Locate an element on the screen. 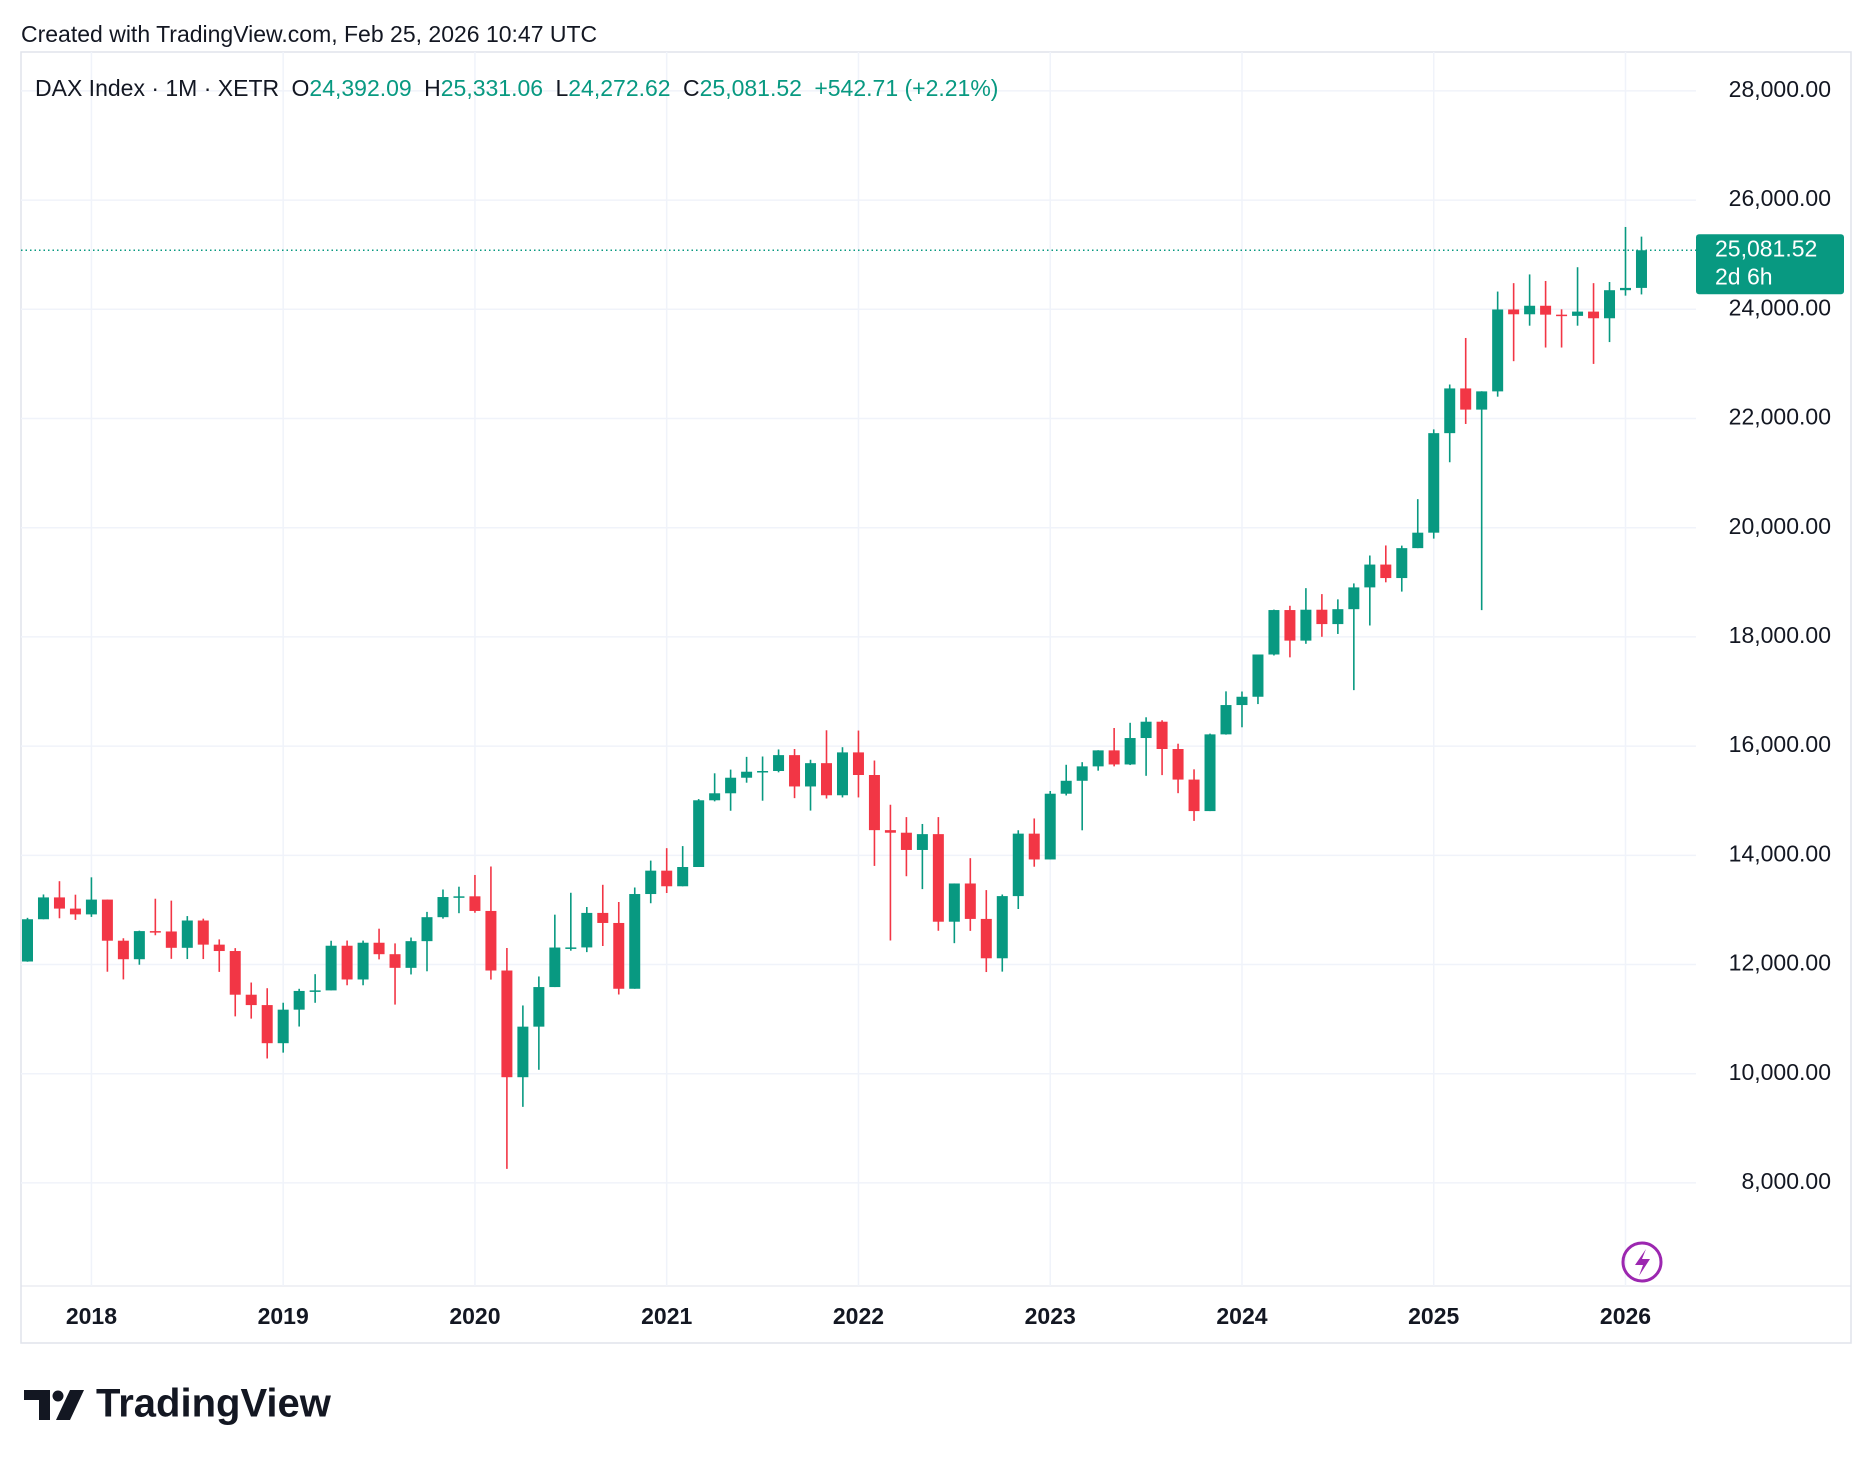 The height and width of the screenshot is (1458, 1866). x-tick-label: 2018 is located at coordinates (91, 1316).